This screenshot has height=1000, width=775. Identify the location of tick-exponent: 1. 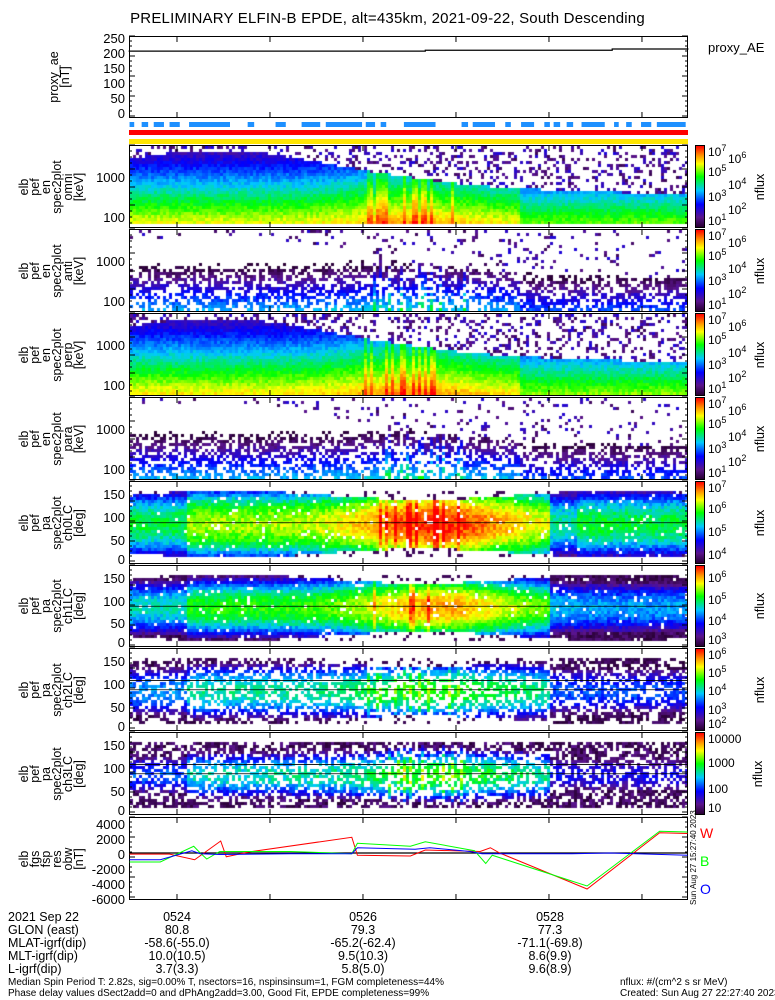
(724, 385).